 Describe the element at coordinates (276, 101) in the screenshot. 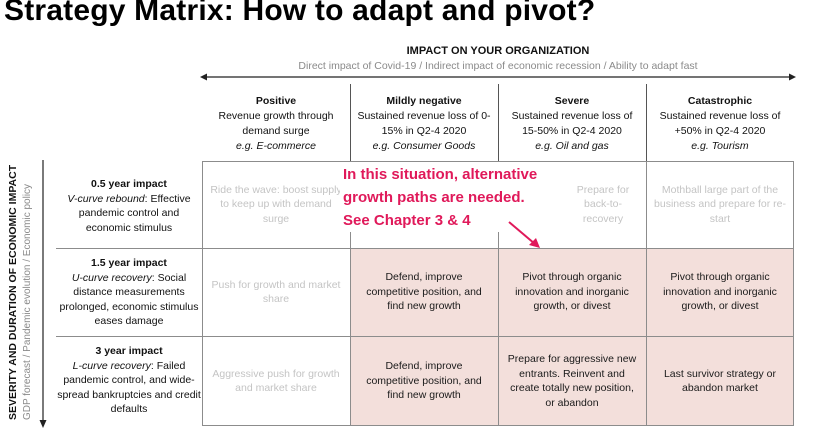

I see `column-title: Positive` at that location.